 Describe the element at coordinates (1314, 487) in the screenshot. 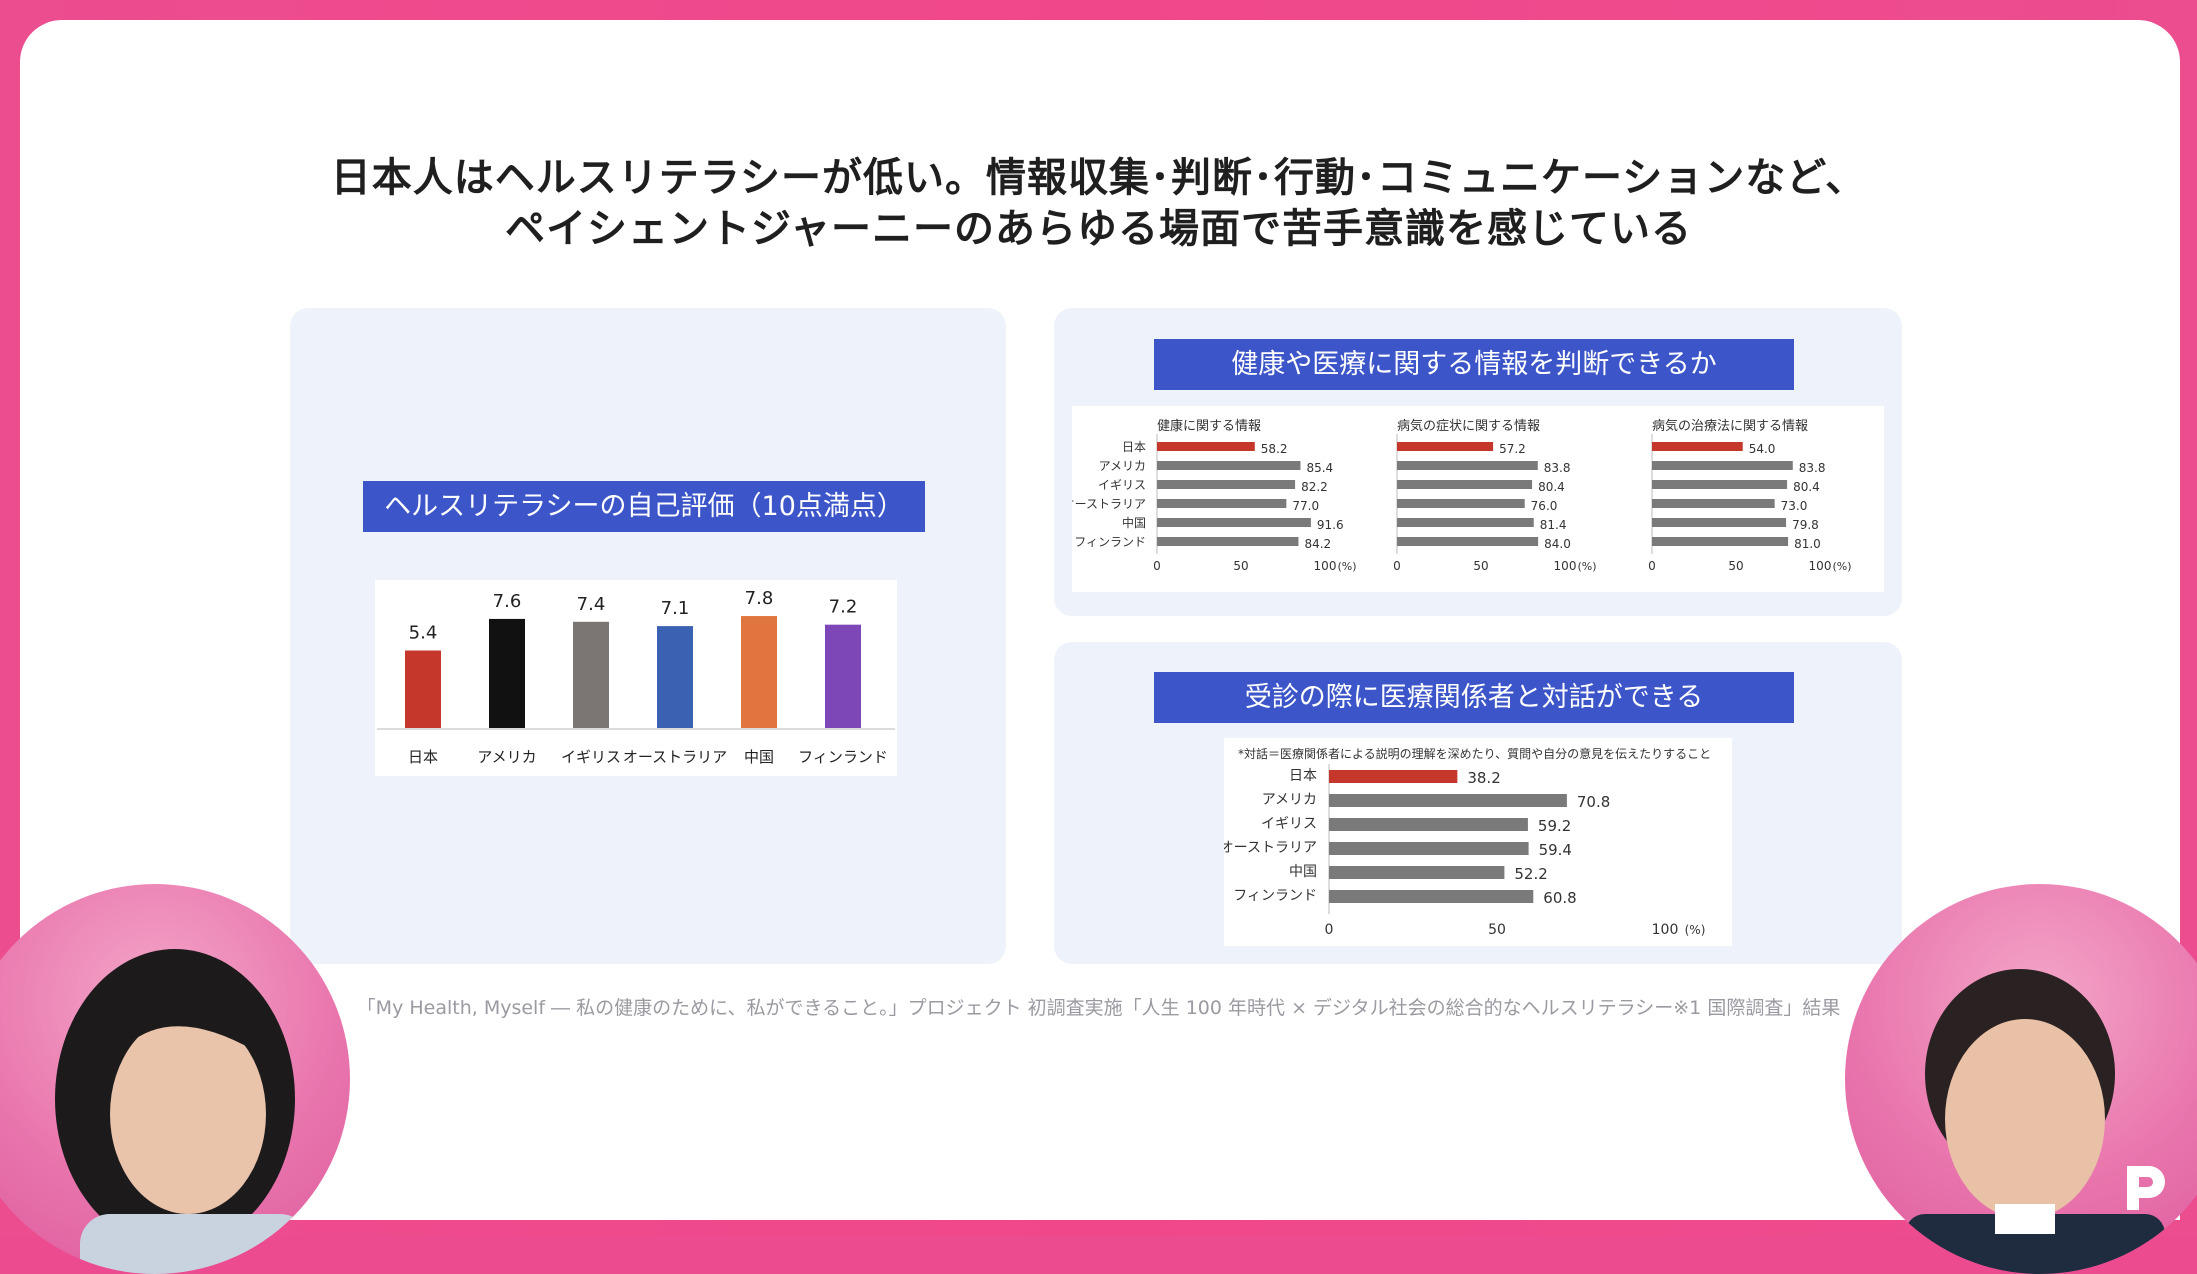

I see `chart2-value-label: 82.2` at that location.